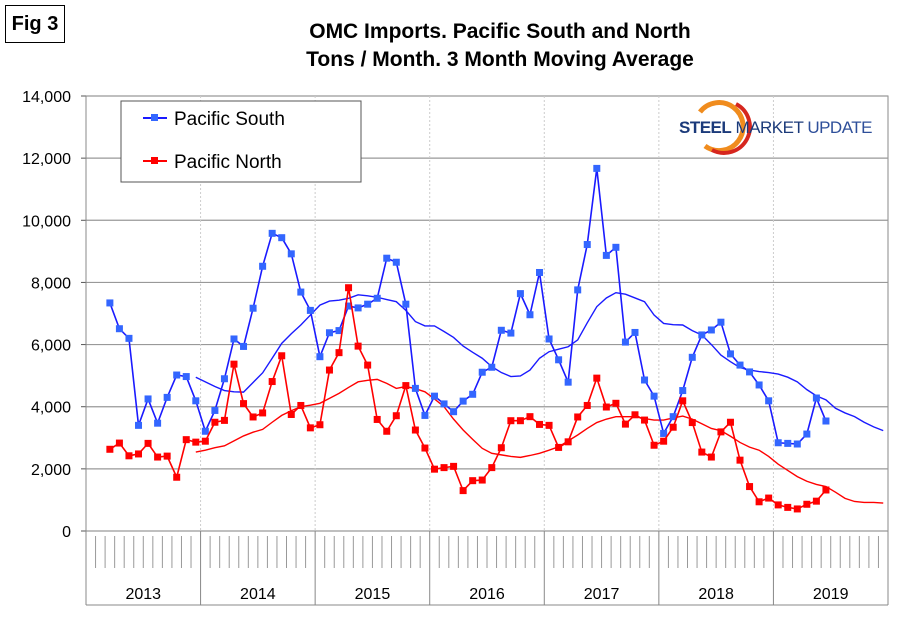  What do you see at coordinates (228, 162) in the screenshot?
I see `legend-label-north: Pacific North` at bounding box center [228, 162].